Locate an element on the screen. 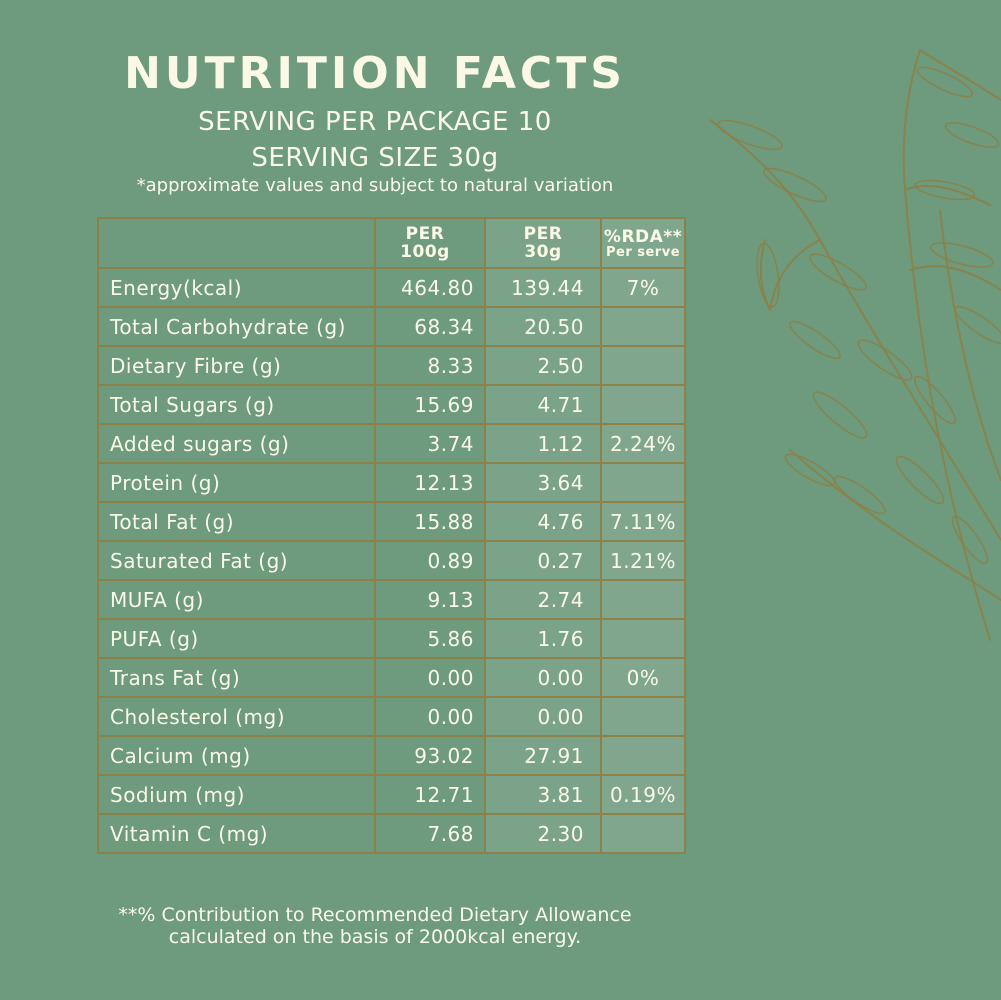  table-row: Sodium (mg) 12.71 3.81 0.19% is located at coordinates (391, 794).